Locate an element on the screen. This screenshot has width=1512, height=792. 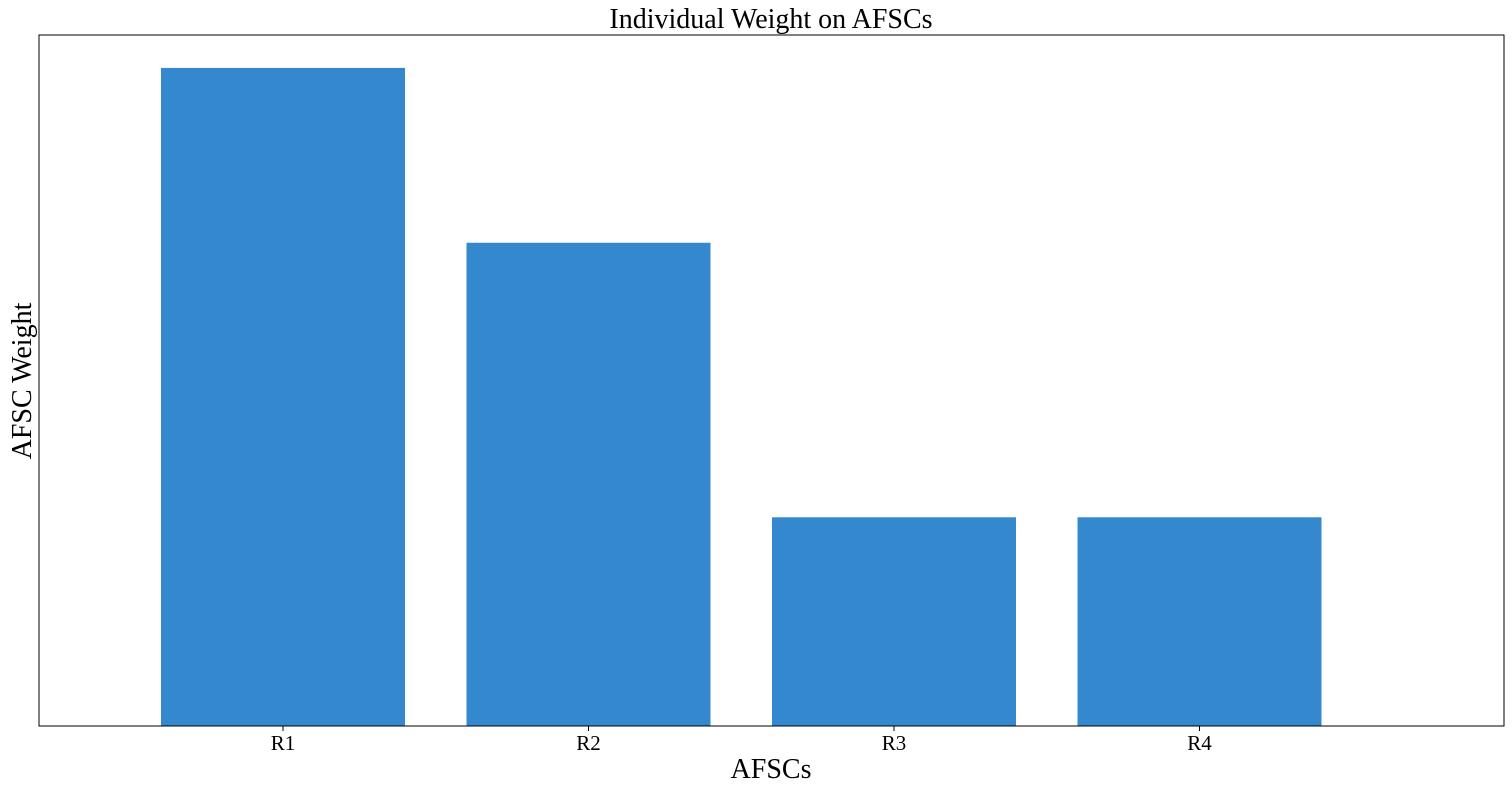
x-axis-label: AFSCs is located at coordinates (771, 769).